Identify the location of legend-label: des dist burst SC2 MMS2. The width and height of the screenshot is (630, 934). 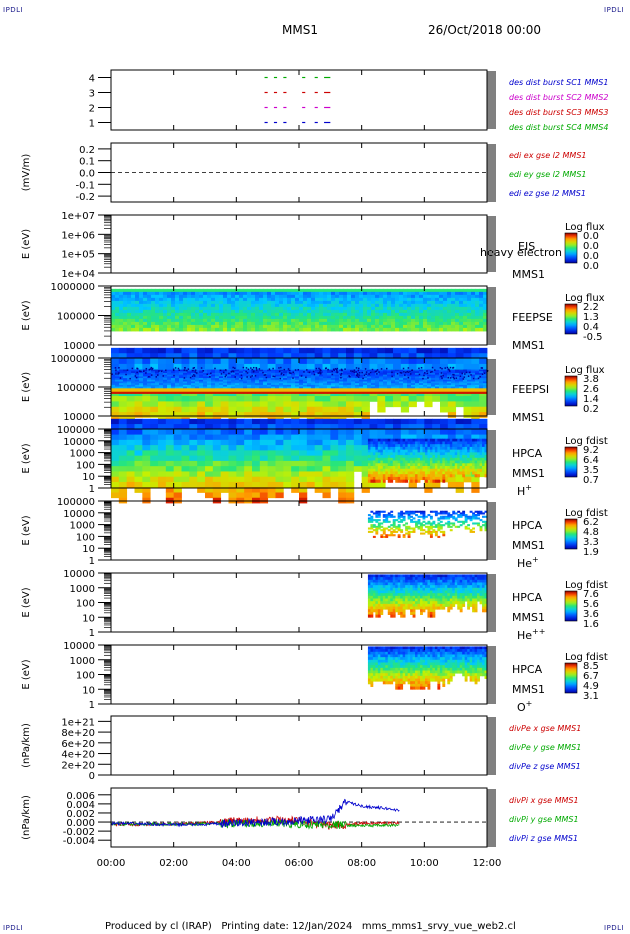
(558, 97).